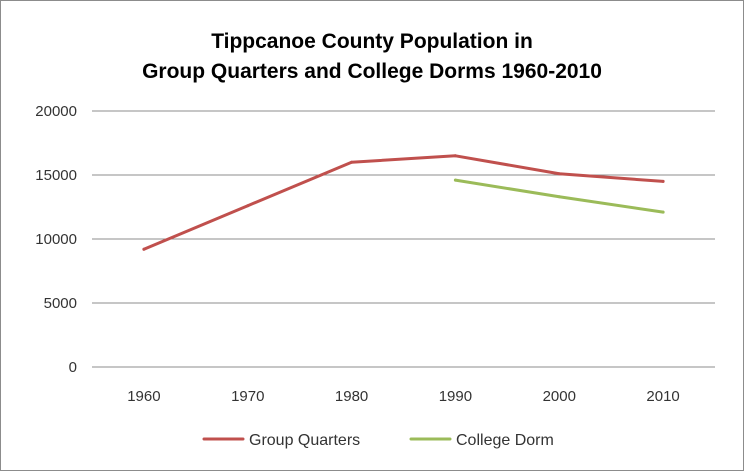  Describe the element at coordinates (662, 396) in the screenshot. I see `x-tick-label: 2010` at that location.